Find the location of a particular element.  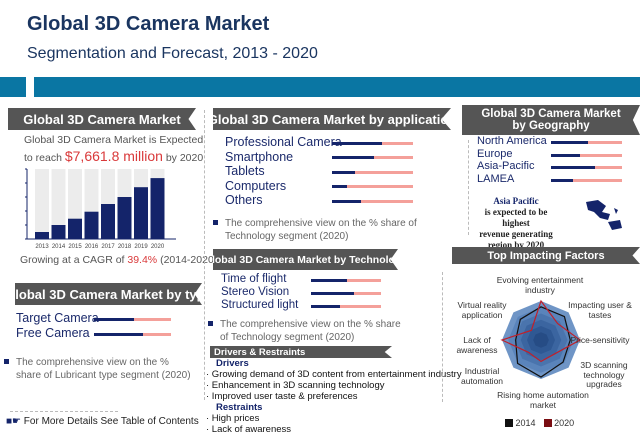

pointing-hand-icon: ■☛ is located at coordinates (15, 421).